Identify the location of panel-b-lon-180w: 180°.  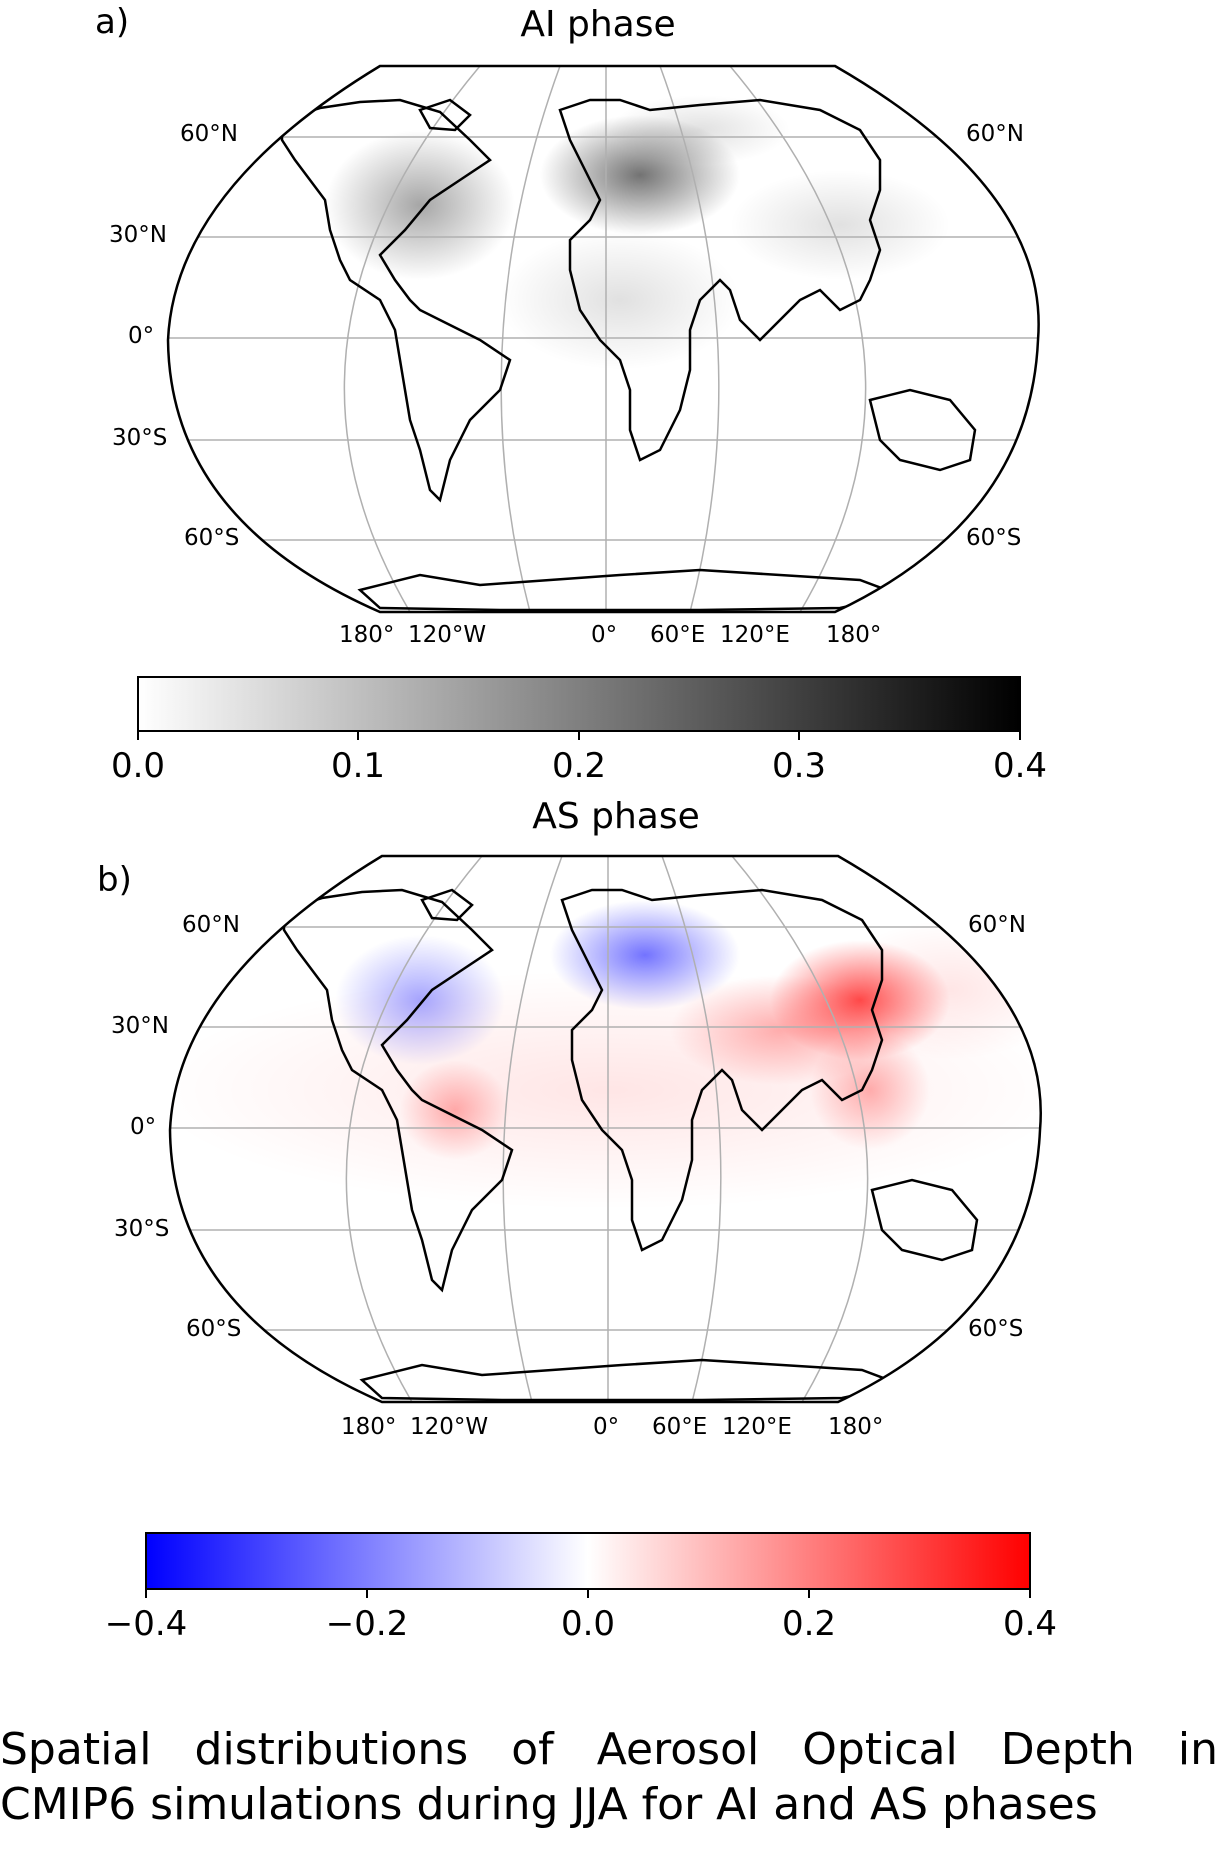
(369, 1427).